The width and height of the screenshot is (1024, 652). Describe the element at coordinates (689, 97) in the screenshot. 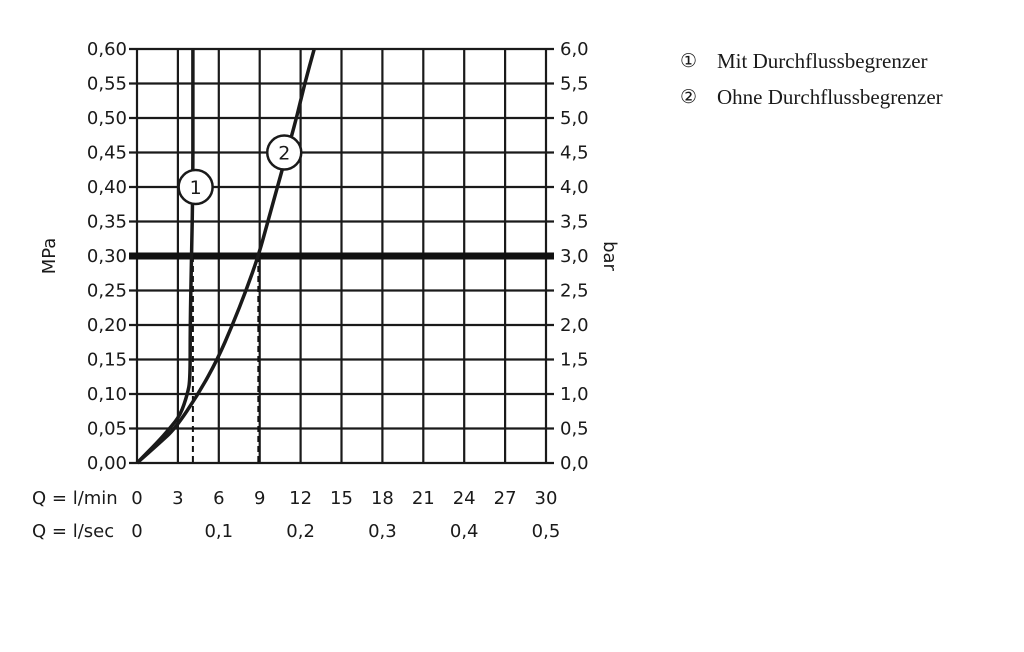

I see `legend-marker: ②` at that location.